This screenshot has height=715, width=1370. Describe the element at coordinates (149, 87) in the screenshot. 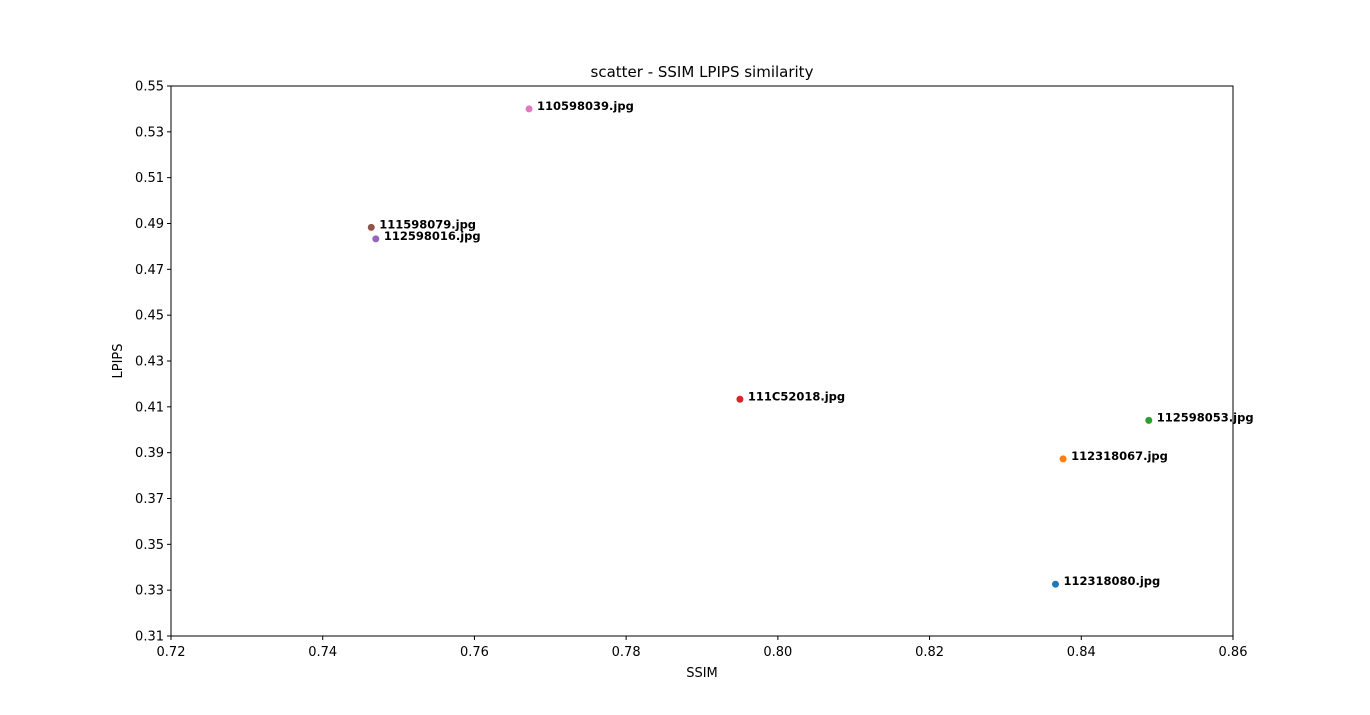

I see `y-tick-label: 0.55` at that location.